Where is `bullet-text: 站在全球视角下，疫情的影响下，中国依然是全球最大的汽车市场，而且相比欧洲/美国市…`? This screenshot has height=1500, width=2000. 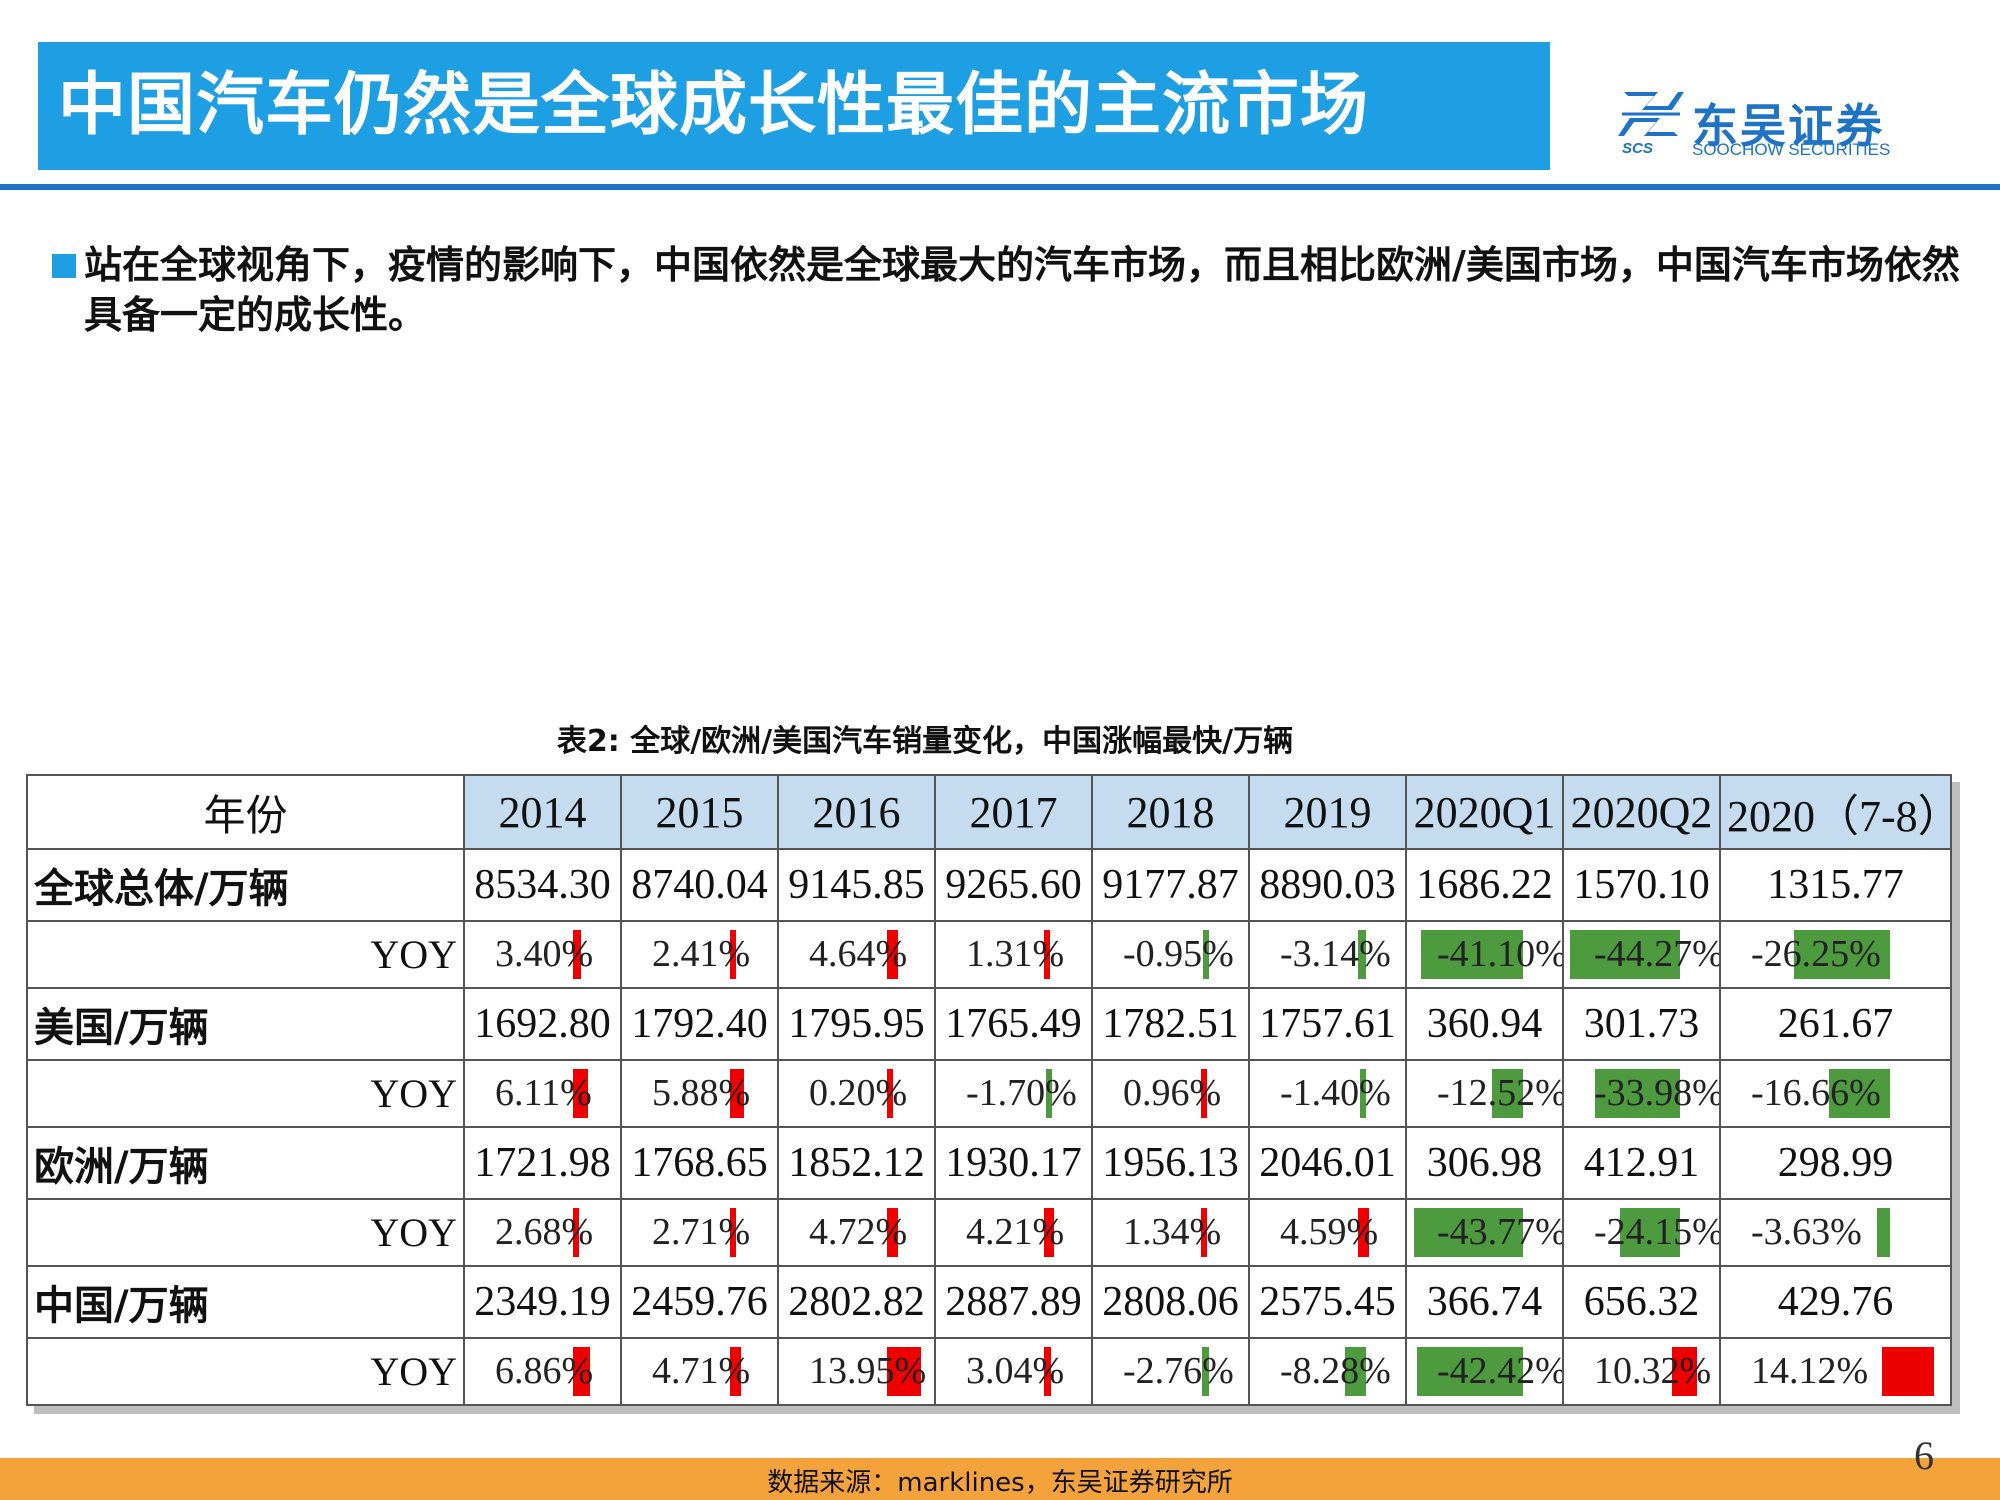 bullet-text: 站在全球视角下，疫情的影响下，中国依然是全球最大的汽车市场，而且相比欧洲/美国市… is located at coordinates (1022, 290).